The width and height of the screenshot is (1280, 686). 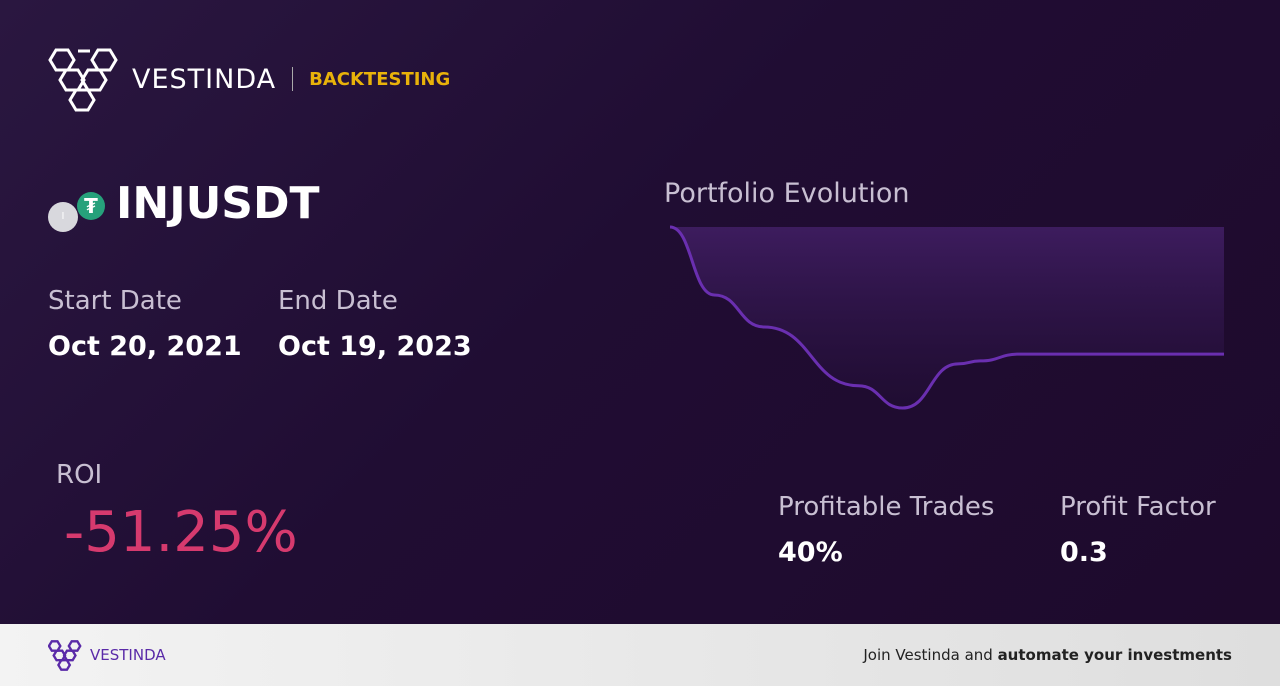 I want to click on end-date-label: End Date, so click(x=338, y=301).